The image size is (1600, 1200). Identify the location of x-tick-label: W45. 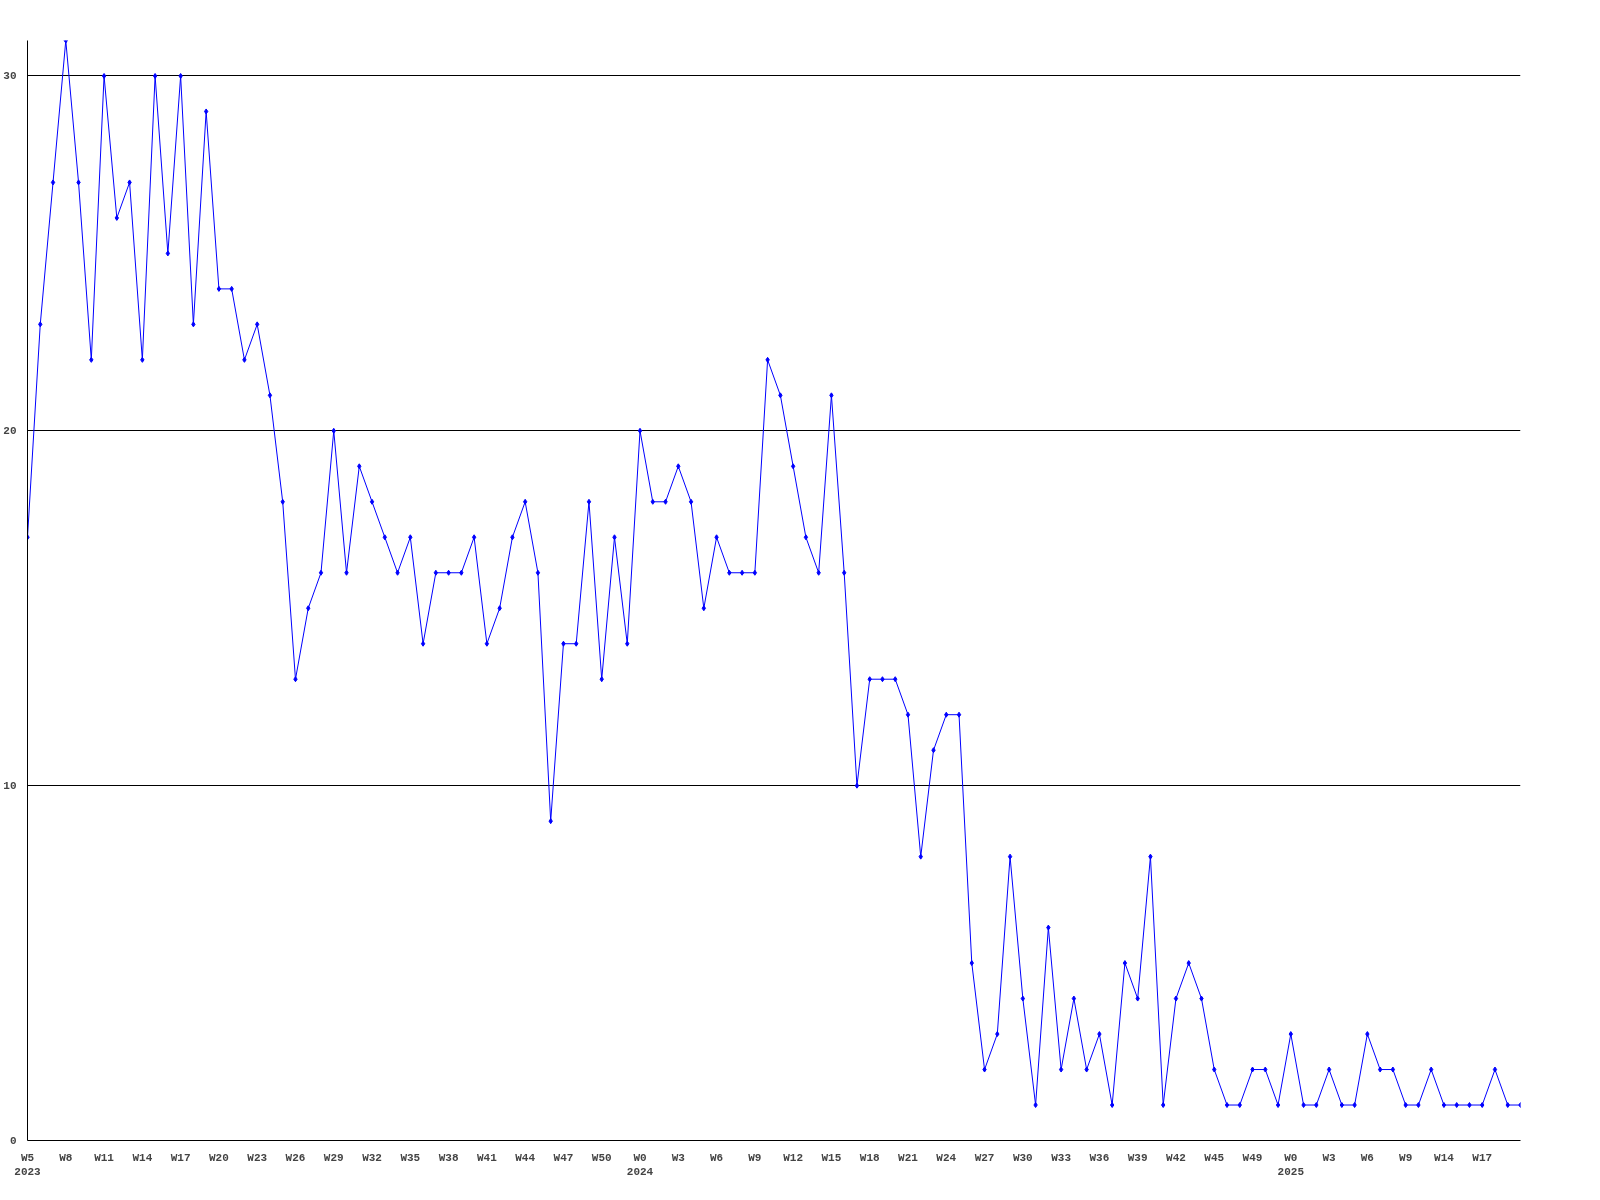
(1214, 1157).